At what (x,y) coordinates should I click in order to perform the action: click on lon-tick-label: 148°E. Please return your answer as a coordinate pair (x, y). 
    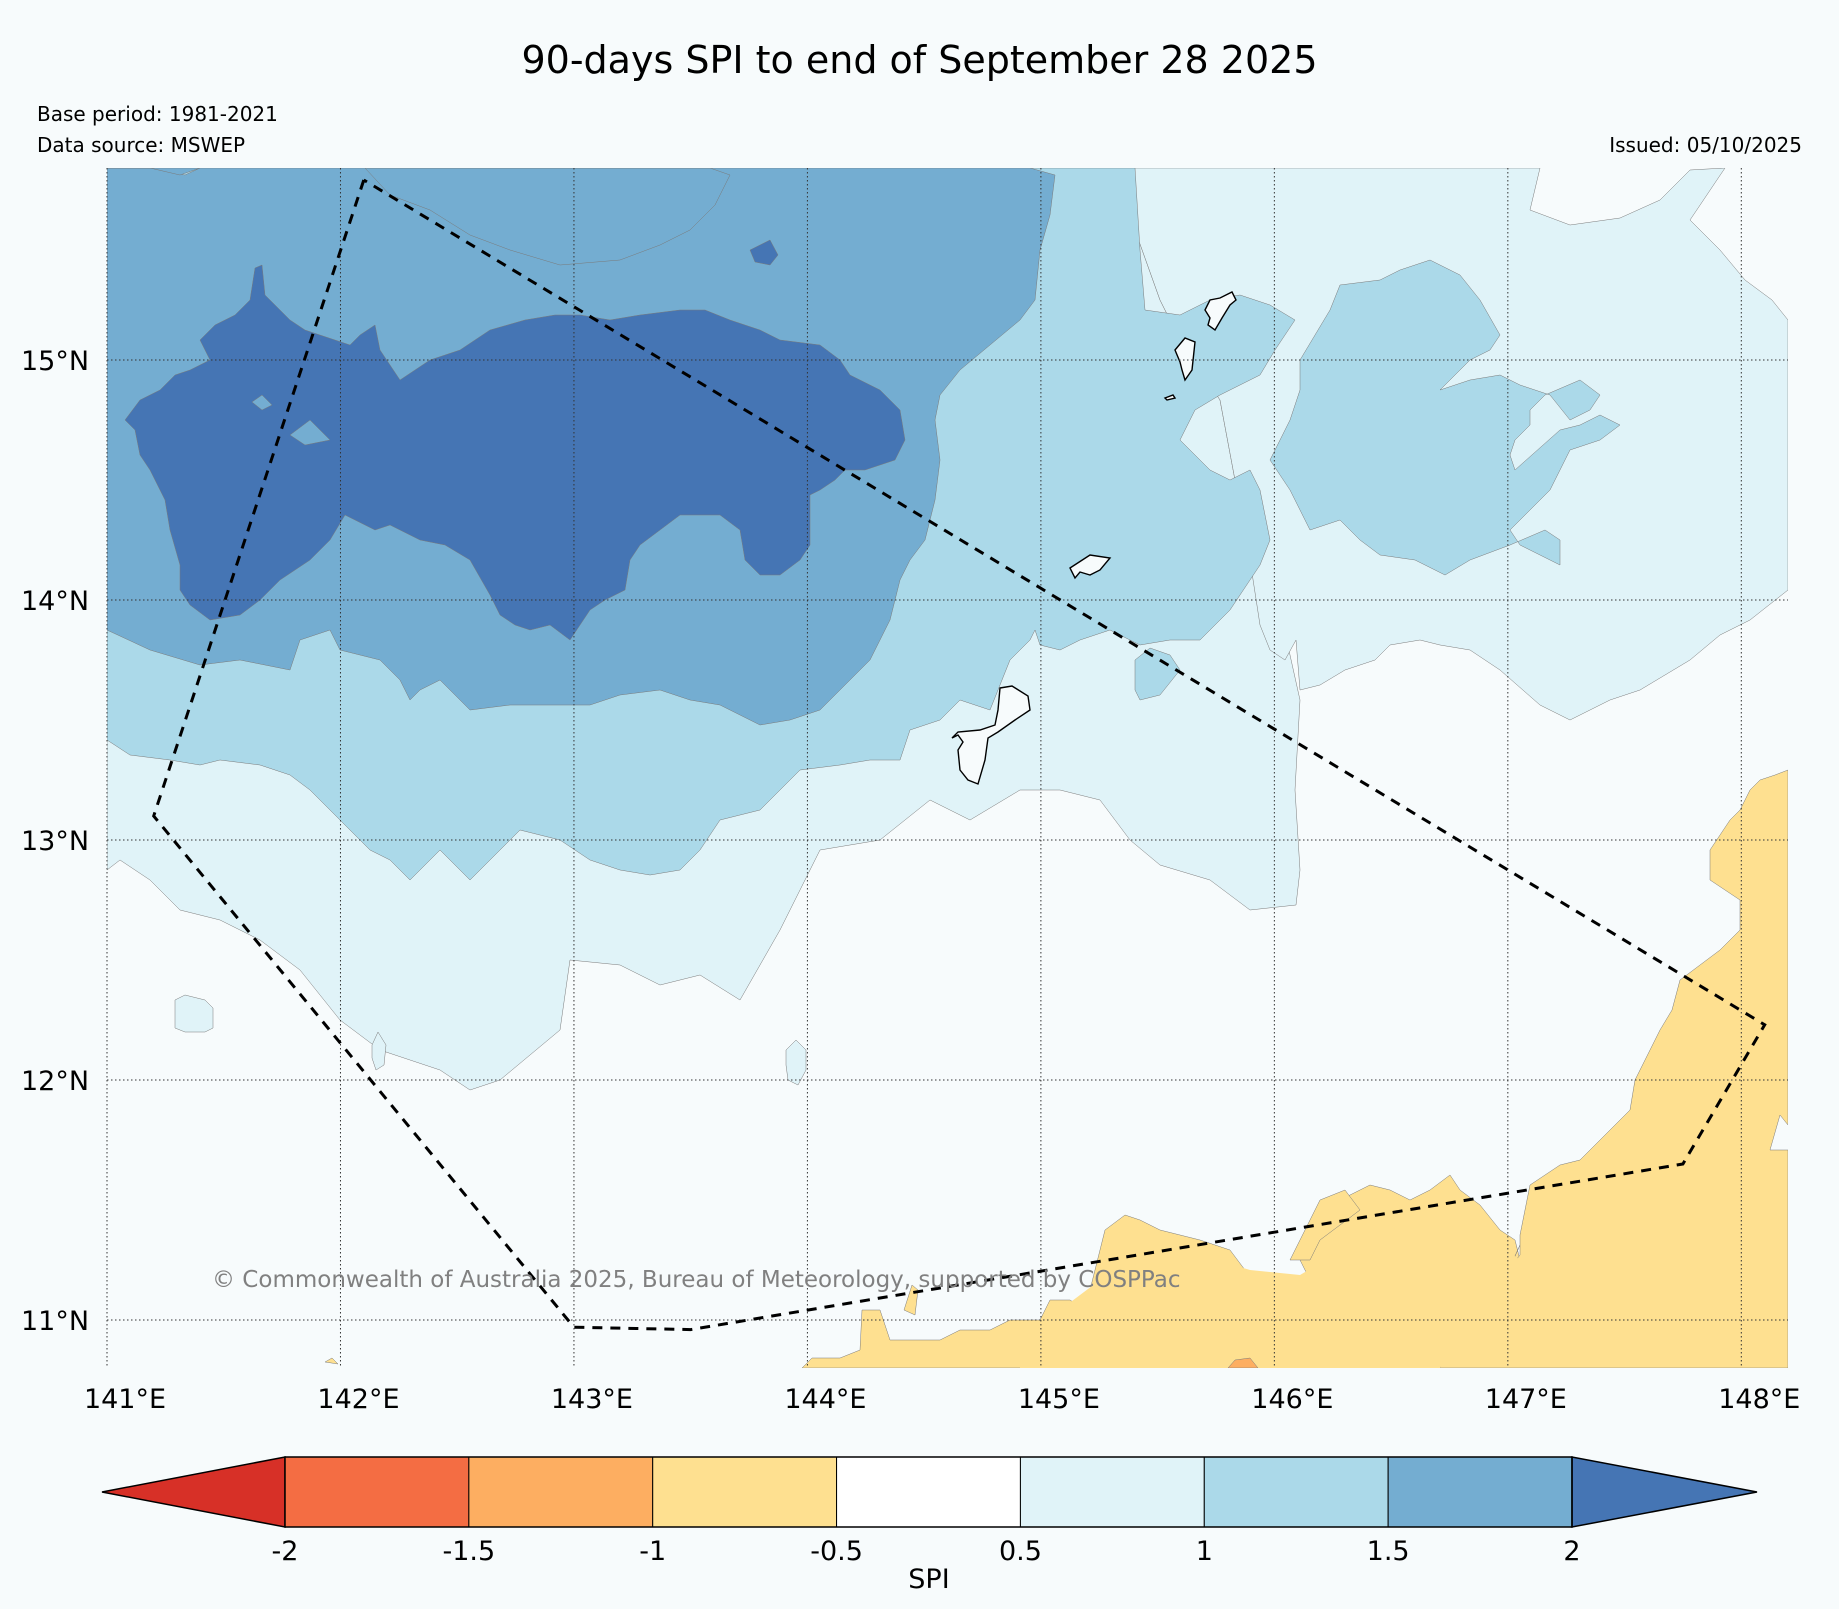
    Looking at the image, I should click on (1759, 1399).